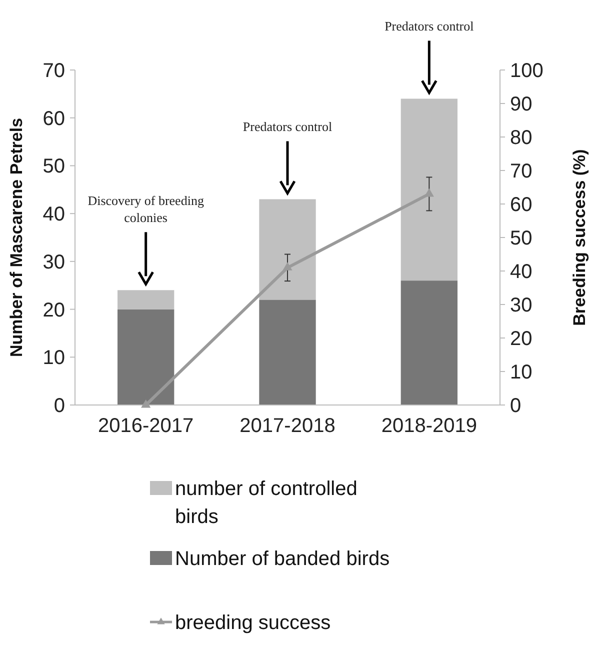 The image size is (596, 668). Describe the element at coordinates (521, 272) in the screenshot. I see `y2-tick-label: 40` at that location.